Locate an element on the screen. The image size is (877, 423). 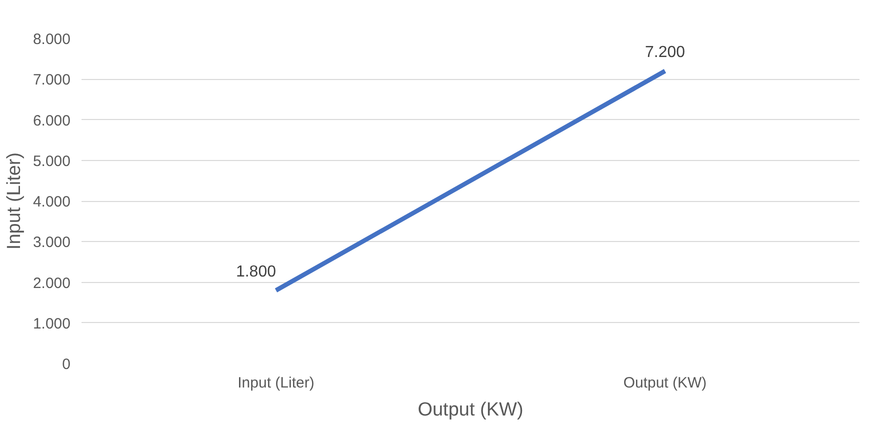
data-label: 1.800 is located at coordinates (256, 271).